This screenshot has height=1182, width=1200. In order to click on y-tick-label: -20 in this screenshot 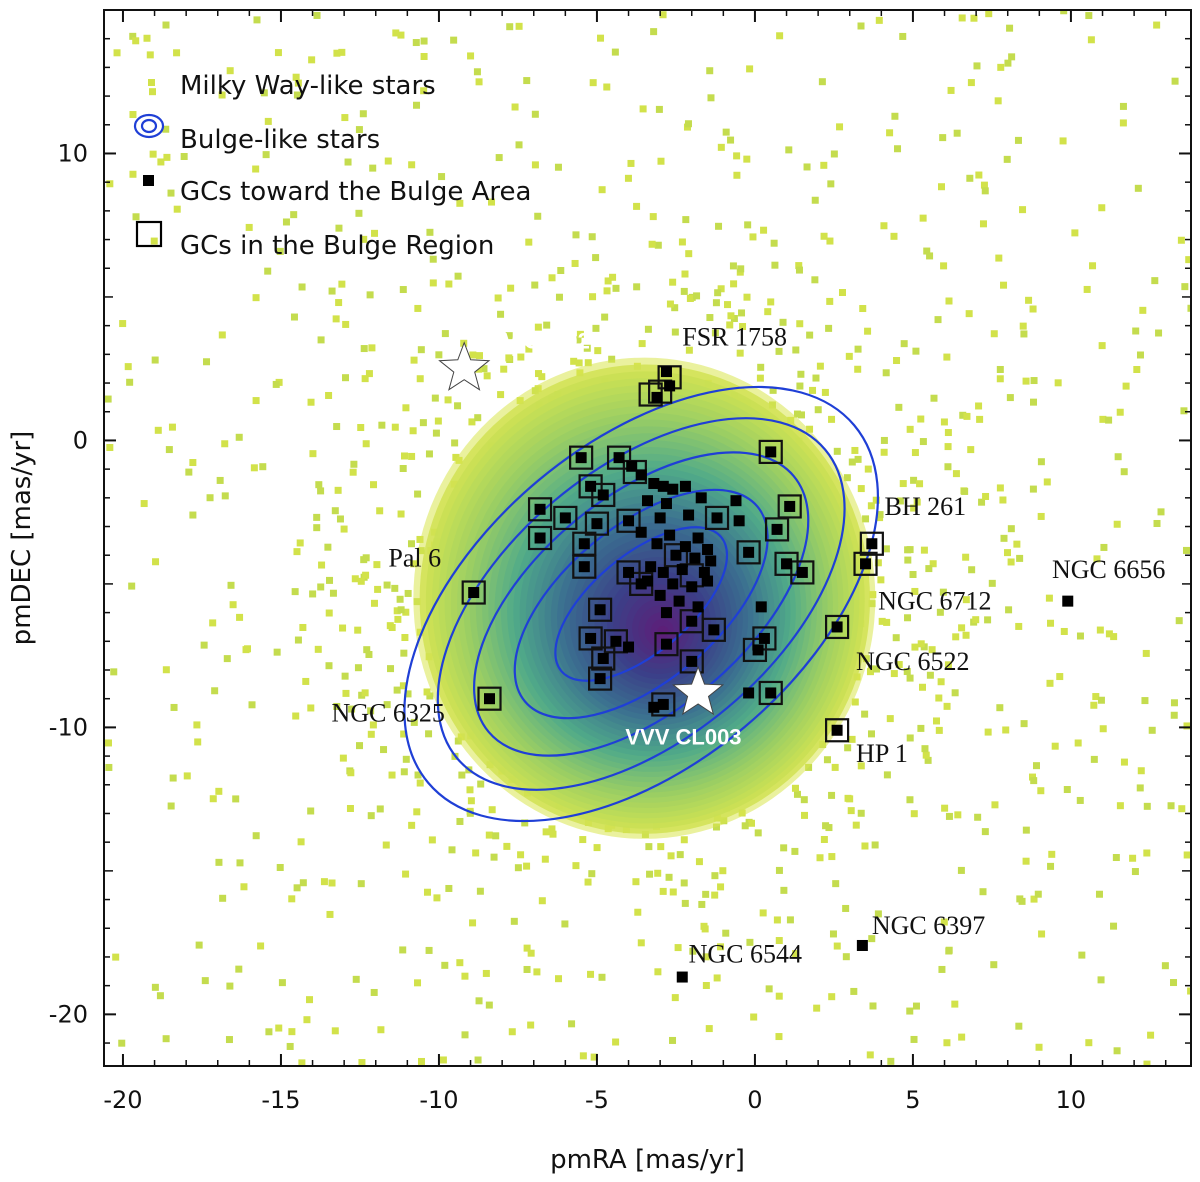, I will do `click(68, 1014)`.